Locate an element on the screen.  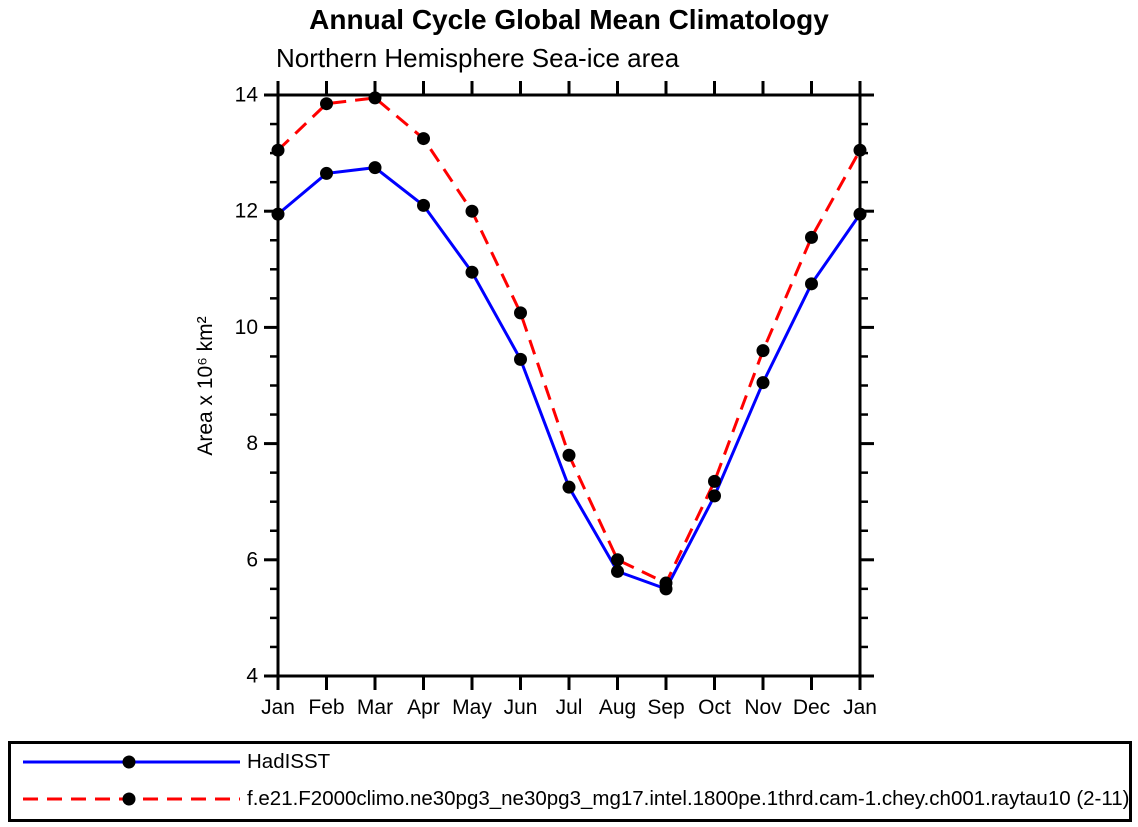
x-tick-label: Sep is located at coordinates (665, 707).